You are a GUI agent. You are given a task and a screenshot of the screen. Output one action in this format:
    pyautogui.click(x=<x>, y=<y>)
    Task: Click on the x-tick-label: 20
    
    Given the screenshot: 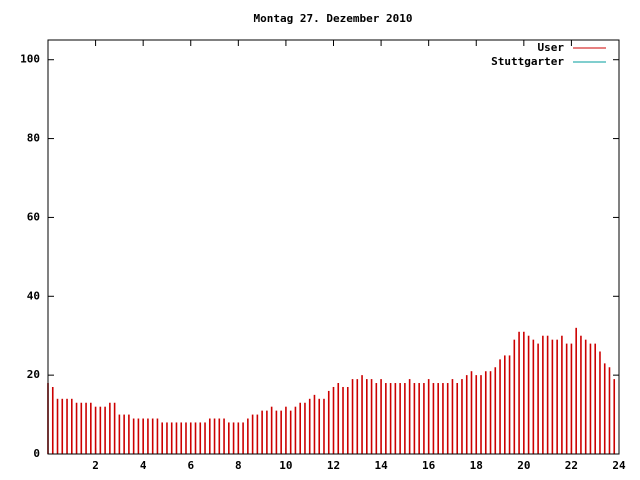 What is the action you would take?
    pyautogui.click(x=523, y=465)
    